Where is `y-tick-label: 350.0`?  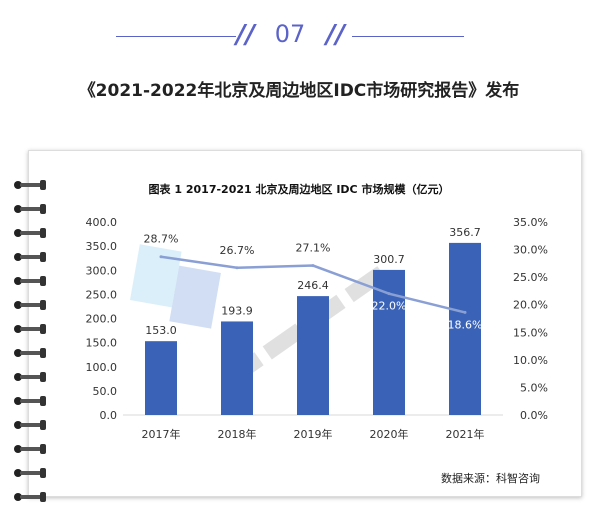 y-tick-label: 350.0 is located at coordinates (102, 246).